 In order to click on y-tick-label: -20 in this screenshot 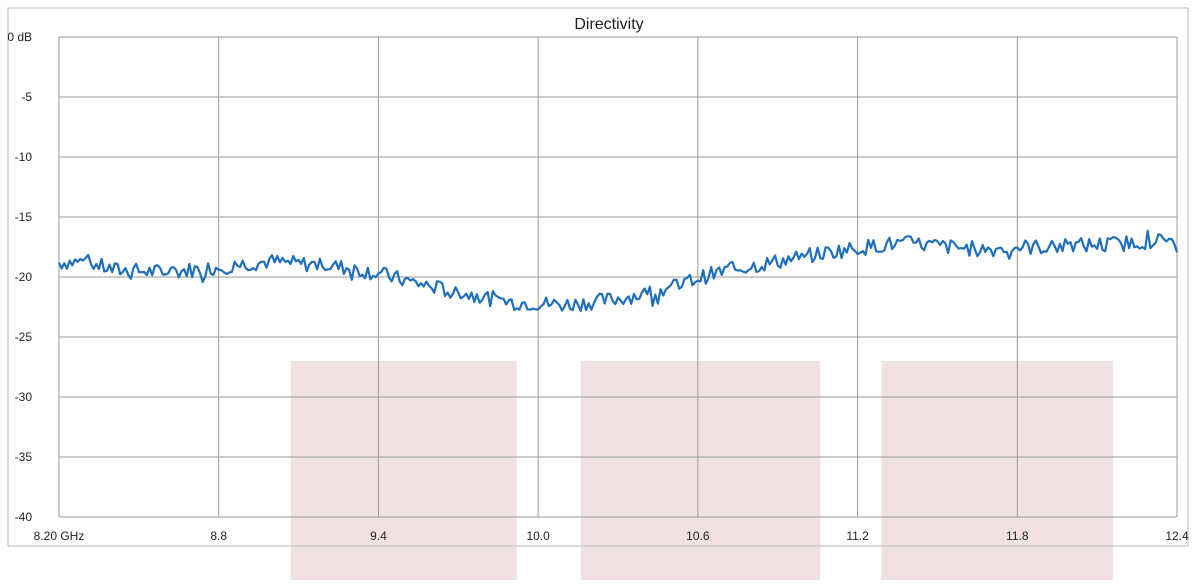, I will do `click(24, 277)`.